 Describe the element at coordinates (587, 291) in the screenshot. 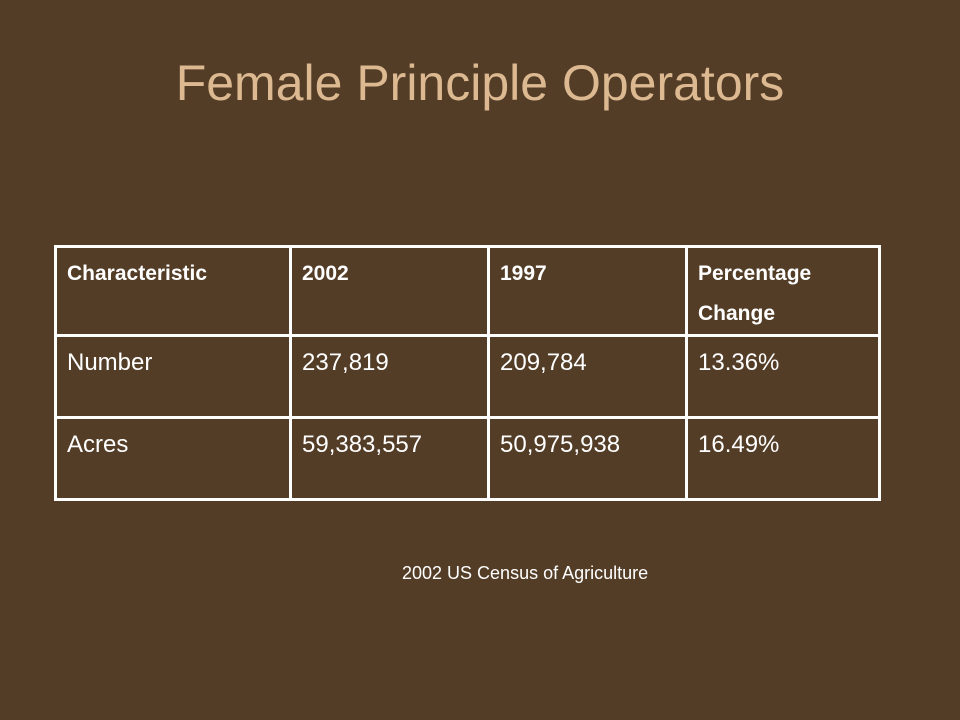

I see `column-header-1997: 1997` at that location.